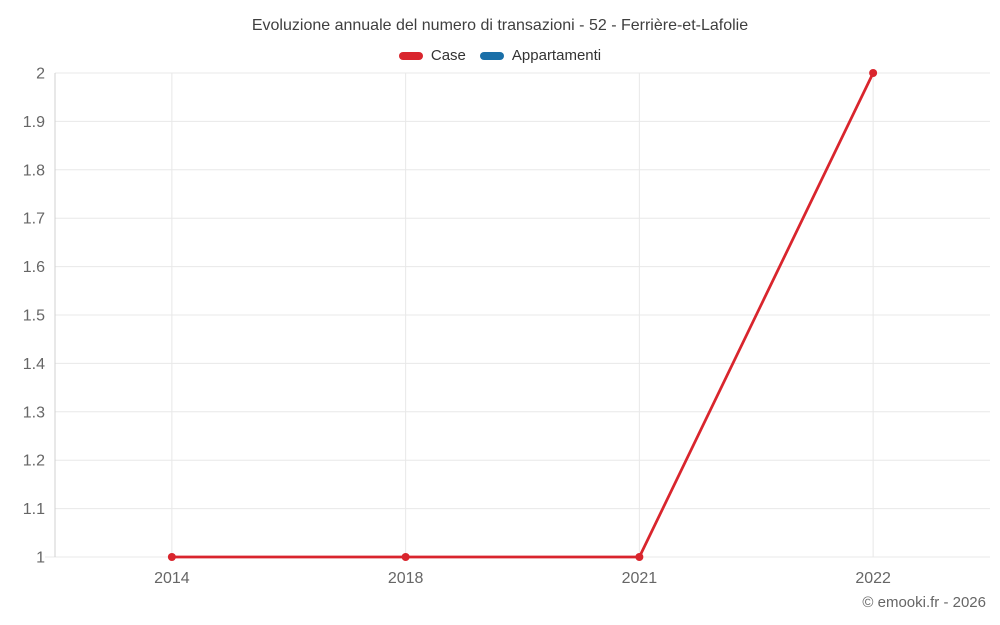 This screenshot has height=625, width=1000. Describe the element at coordinates (171, 557) in the screenshot. I see `data-point-case-2014` at that location.